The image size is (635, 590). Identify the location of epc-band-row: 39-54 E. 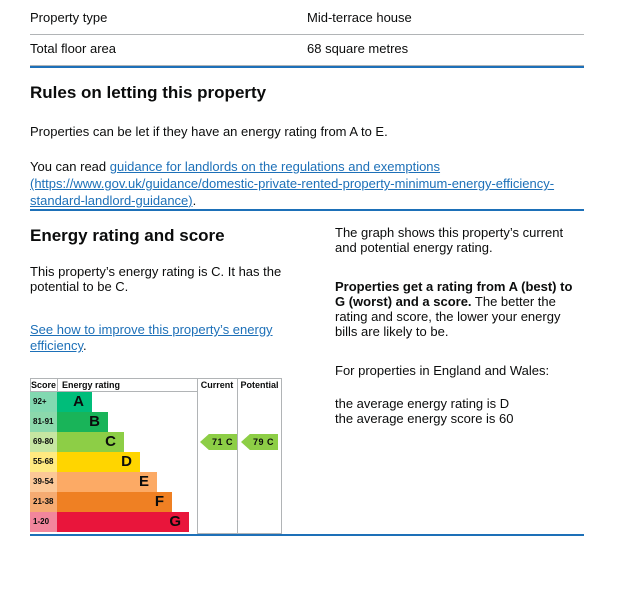
(113, 482).